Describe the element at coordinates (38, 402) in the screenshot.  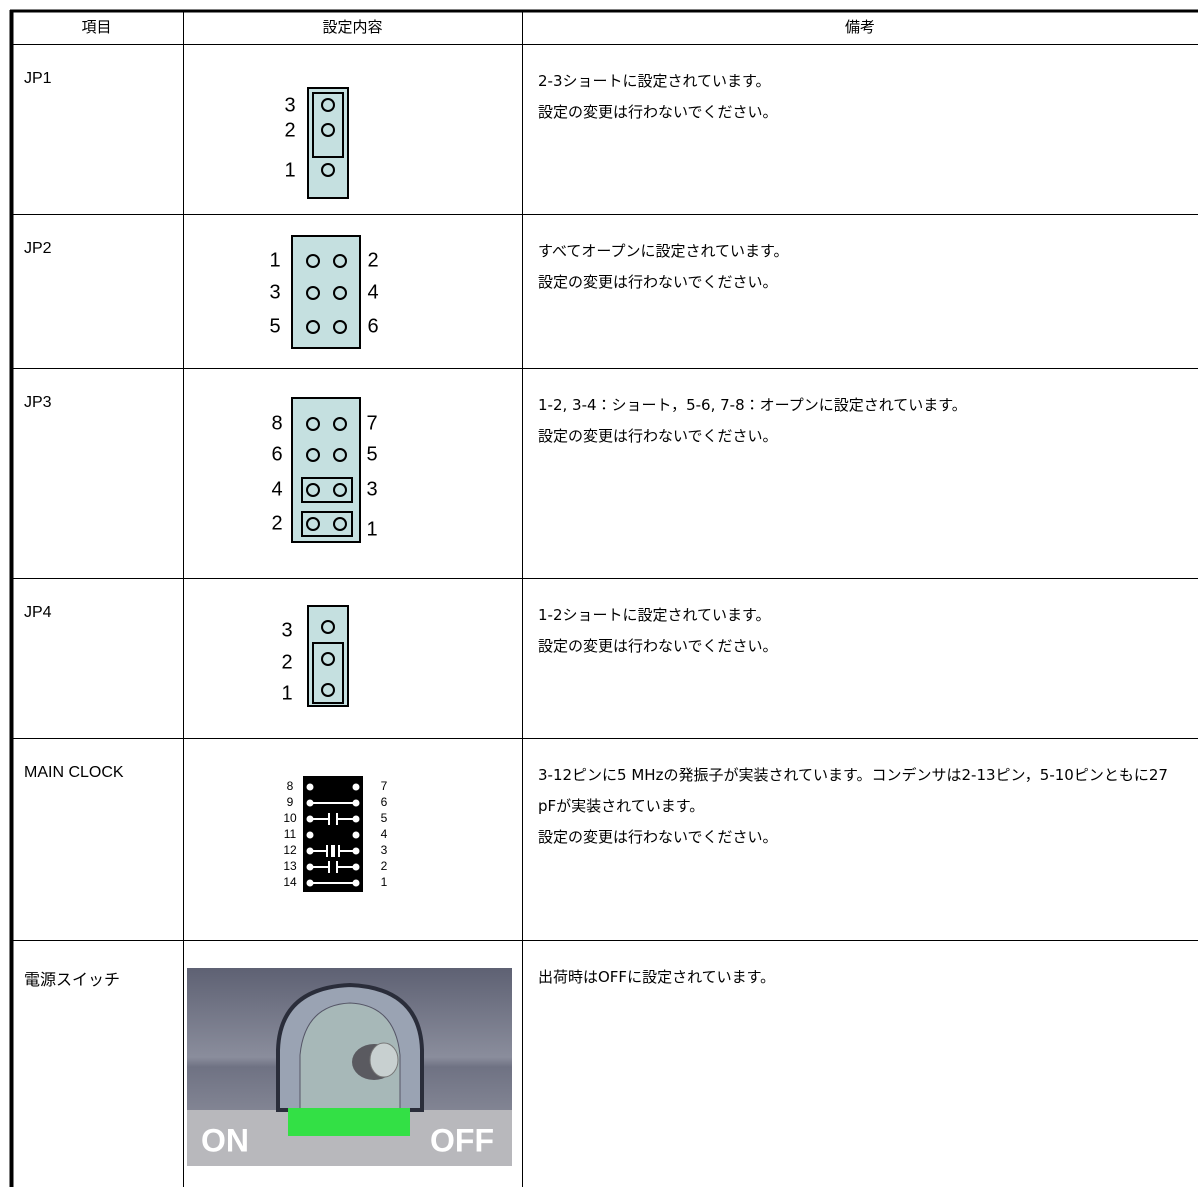
I see `item-label: JP3` at that location.